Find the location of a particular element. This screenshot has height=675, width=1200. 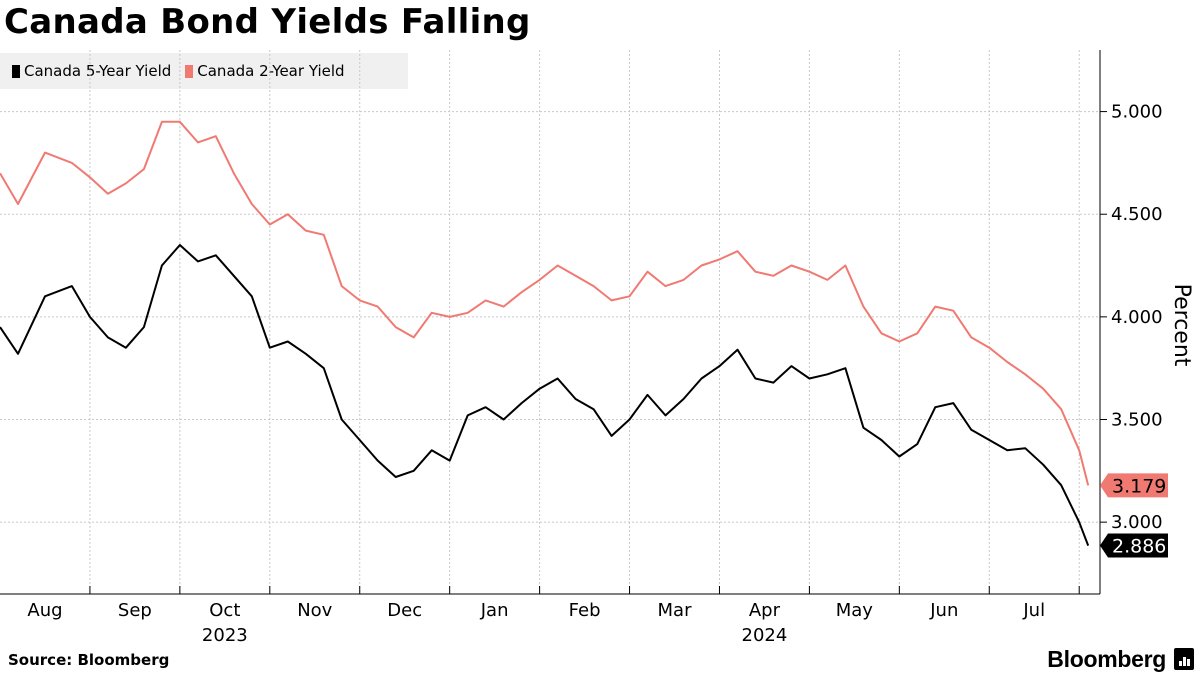

x-year-label: 2023 is located at coordinates (225, 635).